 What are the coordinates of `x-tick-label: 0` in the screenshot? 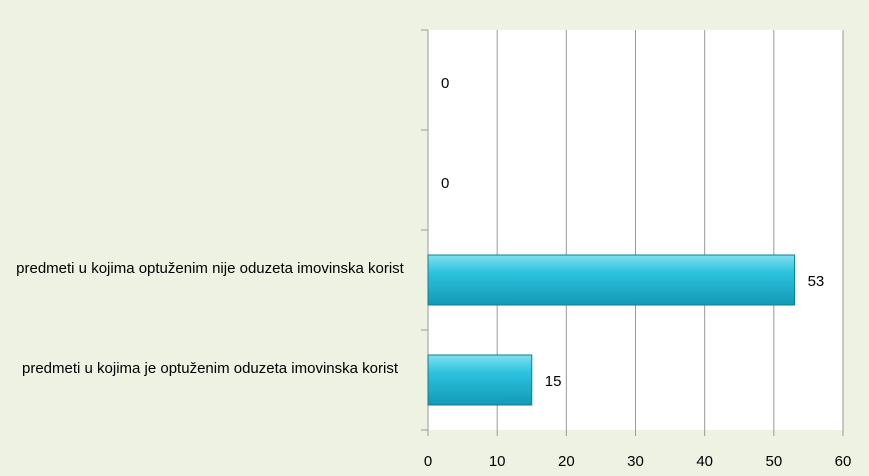 It's located at (428, 461).